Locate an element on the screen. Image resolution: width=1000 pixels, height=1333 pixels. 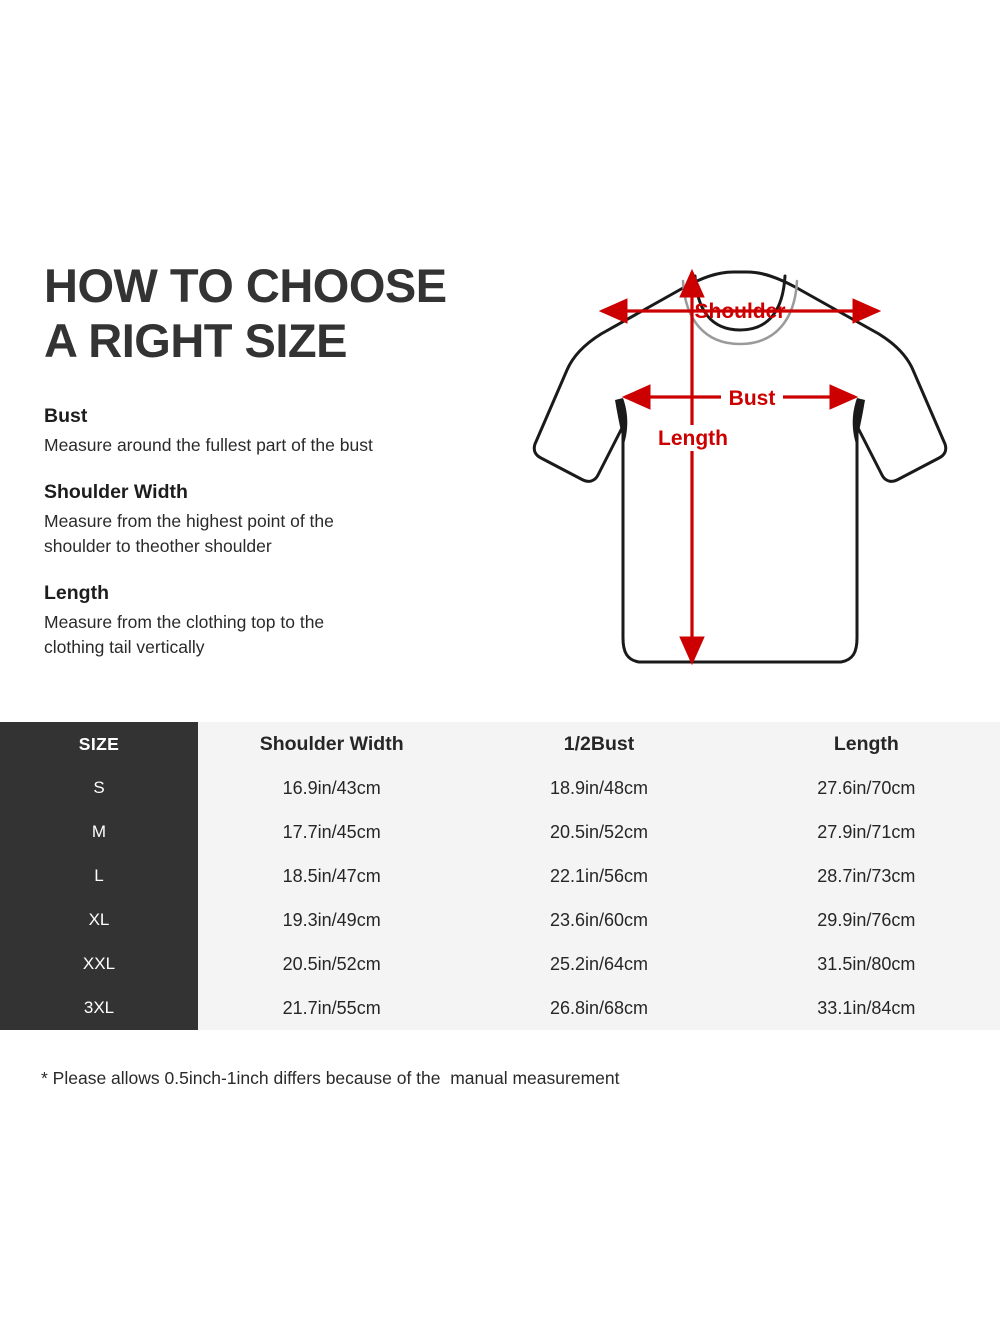
table-cell-length: 33.1in/84cm is located at coordinates (866, 1007).